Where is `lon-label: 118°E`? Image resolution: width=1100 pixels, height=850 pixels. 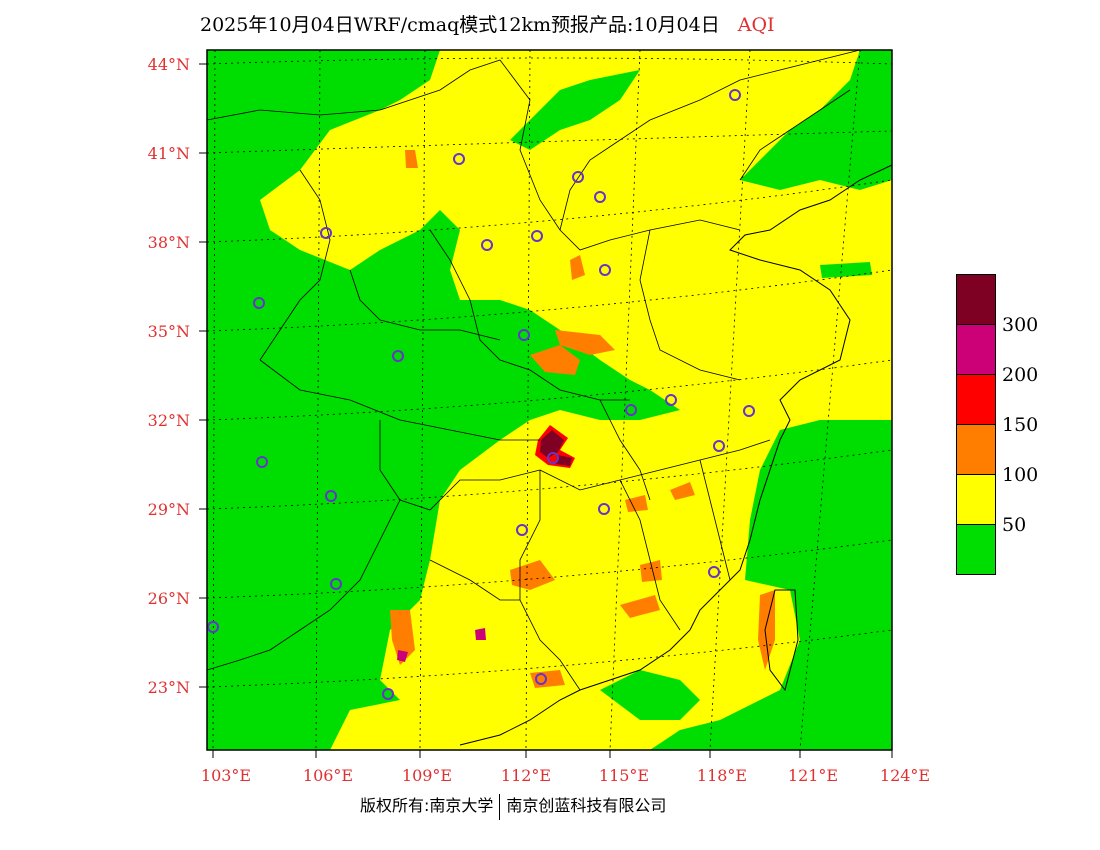
lon-label: 118°E is located at coordinates (722, 775).